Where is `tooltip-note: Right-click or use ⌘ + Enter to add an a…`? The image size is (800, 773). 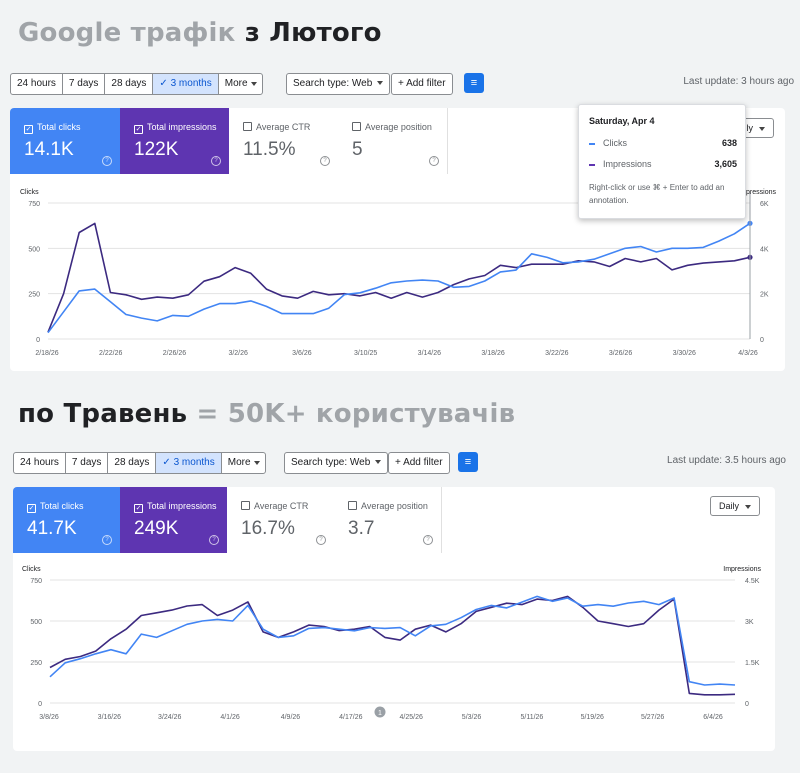 tooltip-note: Right-click or use ⌘ + Enter to add an a… is located at coordinates (657, 194).